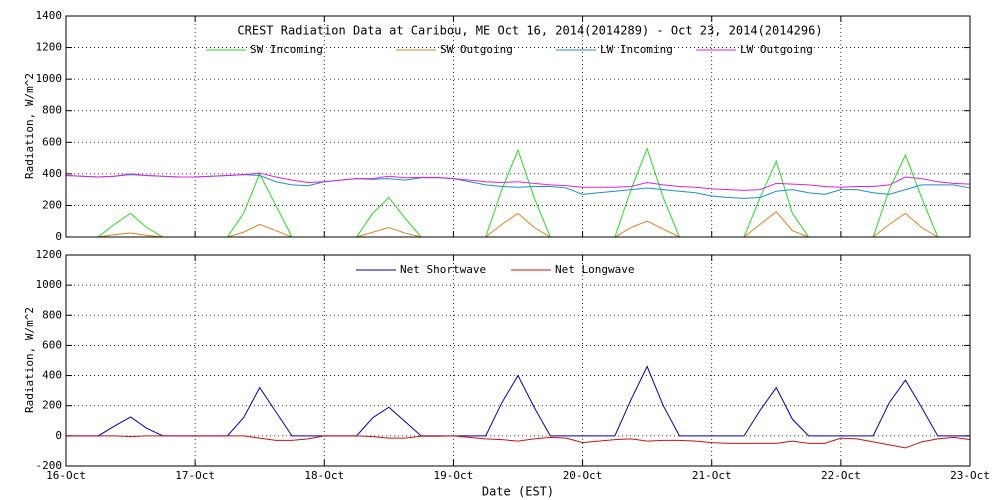 The height and width of the screenshot is (500, 1000). What do you see at coordinates (476, 49) in the screenshot?
I see `legend-label: SW Outgoing` at bounding box center [476, 49].